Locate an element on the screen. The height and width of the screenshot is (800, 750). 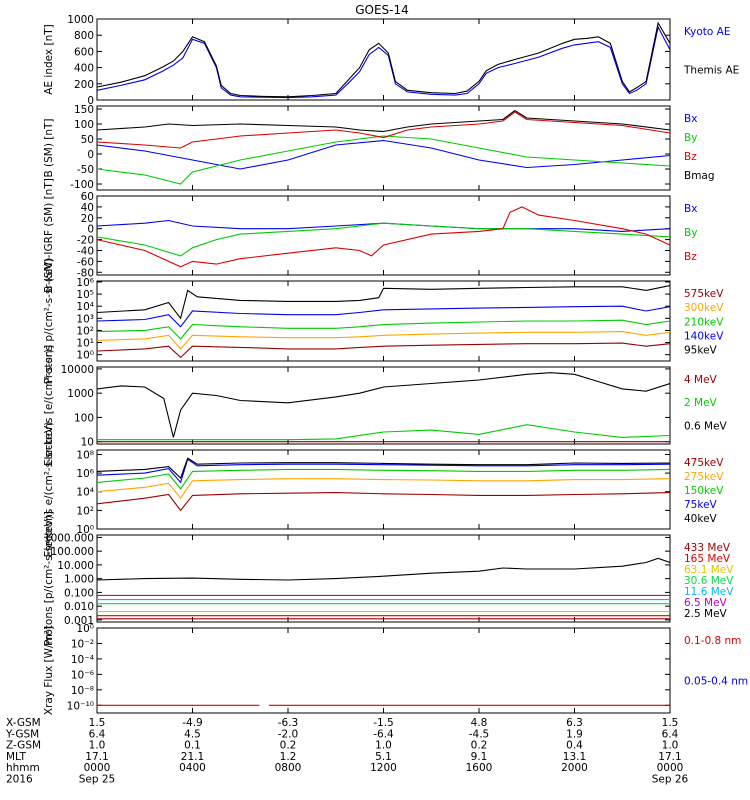
y-axis-label: B (SM)-IGRF (SM) [nT] is located at coordinates (49, 235).